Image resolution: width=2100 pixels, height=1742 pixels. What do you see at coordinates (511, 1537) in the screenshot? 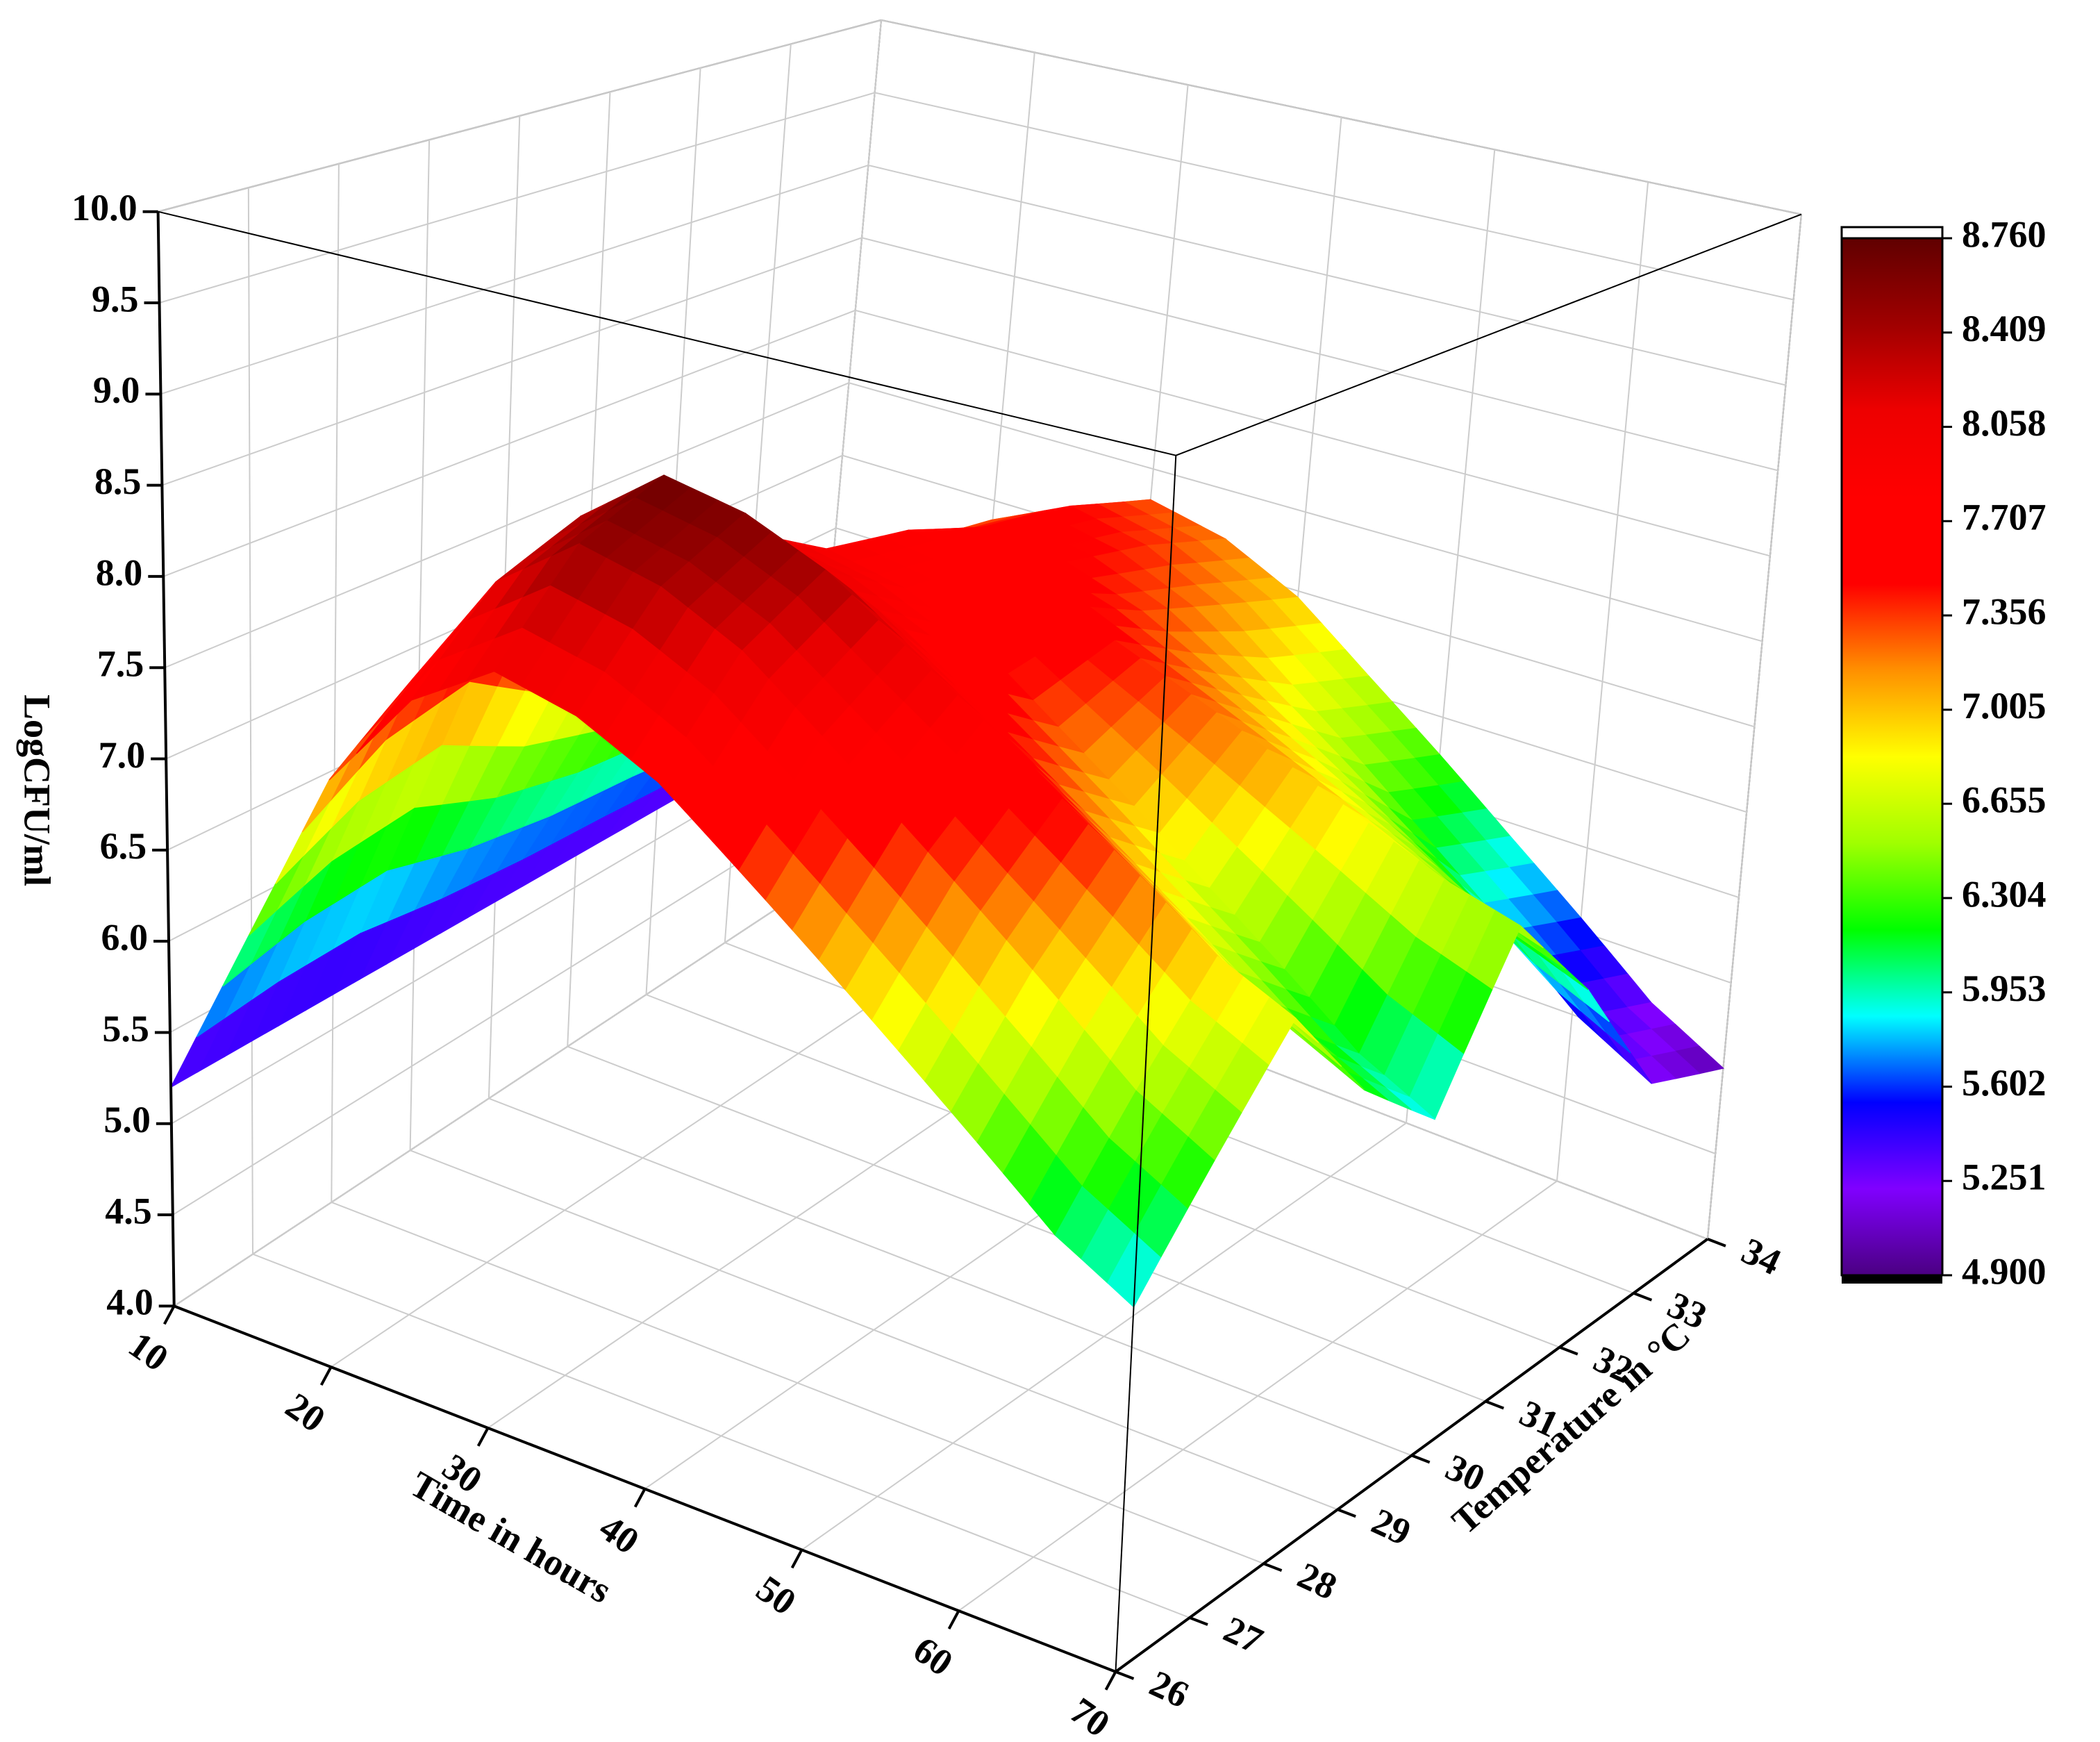
I see `x-axis-title: Time in hours` at bounding box center [511, 1537].